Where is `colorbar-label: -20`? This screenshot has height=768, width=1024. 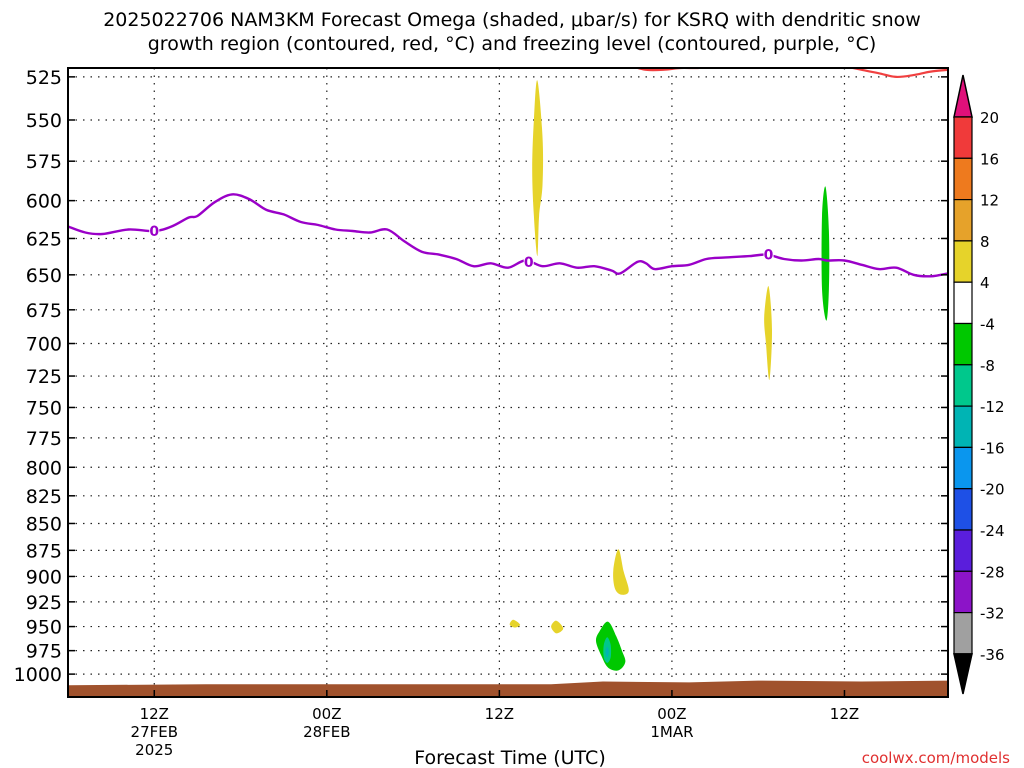 colorbar-label: -20 is located at coordinates (992, 490).